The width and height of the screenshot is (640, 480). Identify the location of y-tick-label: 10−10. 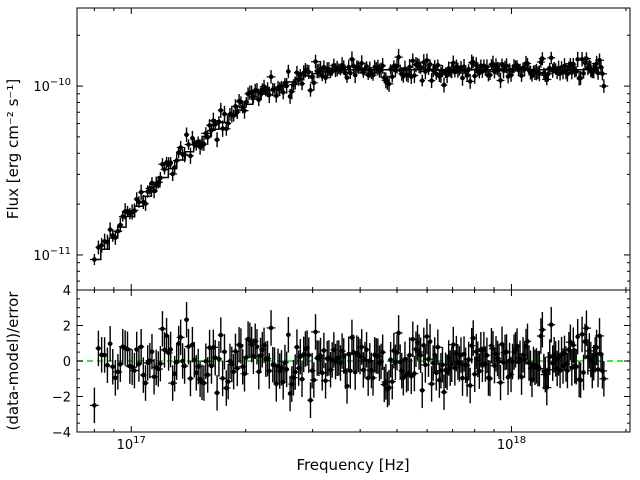
(52, 86).